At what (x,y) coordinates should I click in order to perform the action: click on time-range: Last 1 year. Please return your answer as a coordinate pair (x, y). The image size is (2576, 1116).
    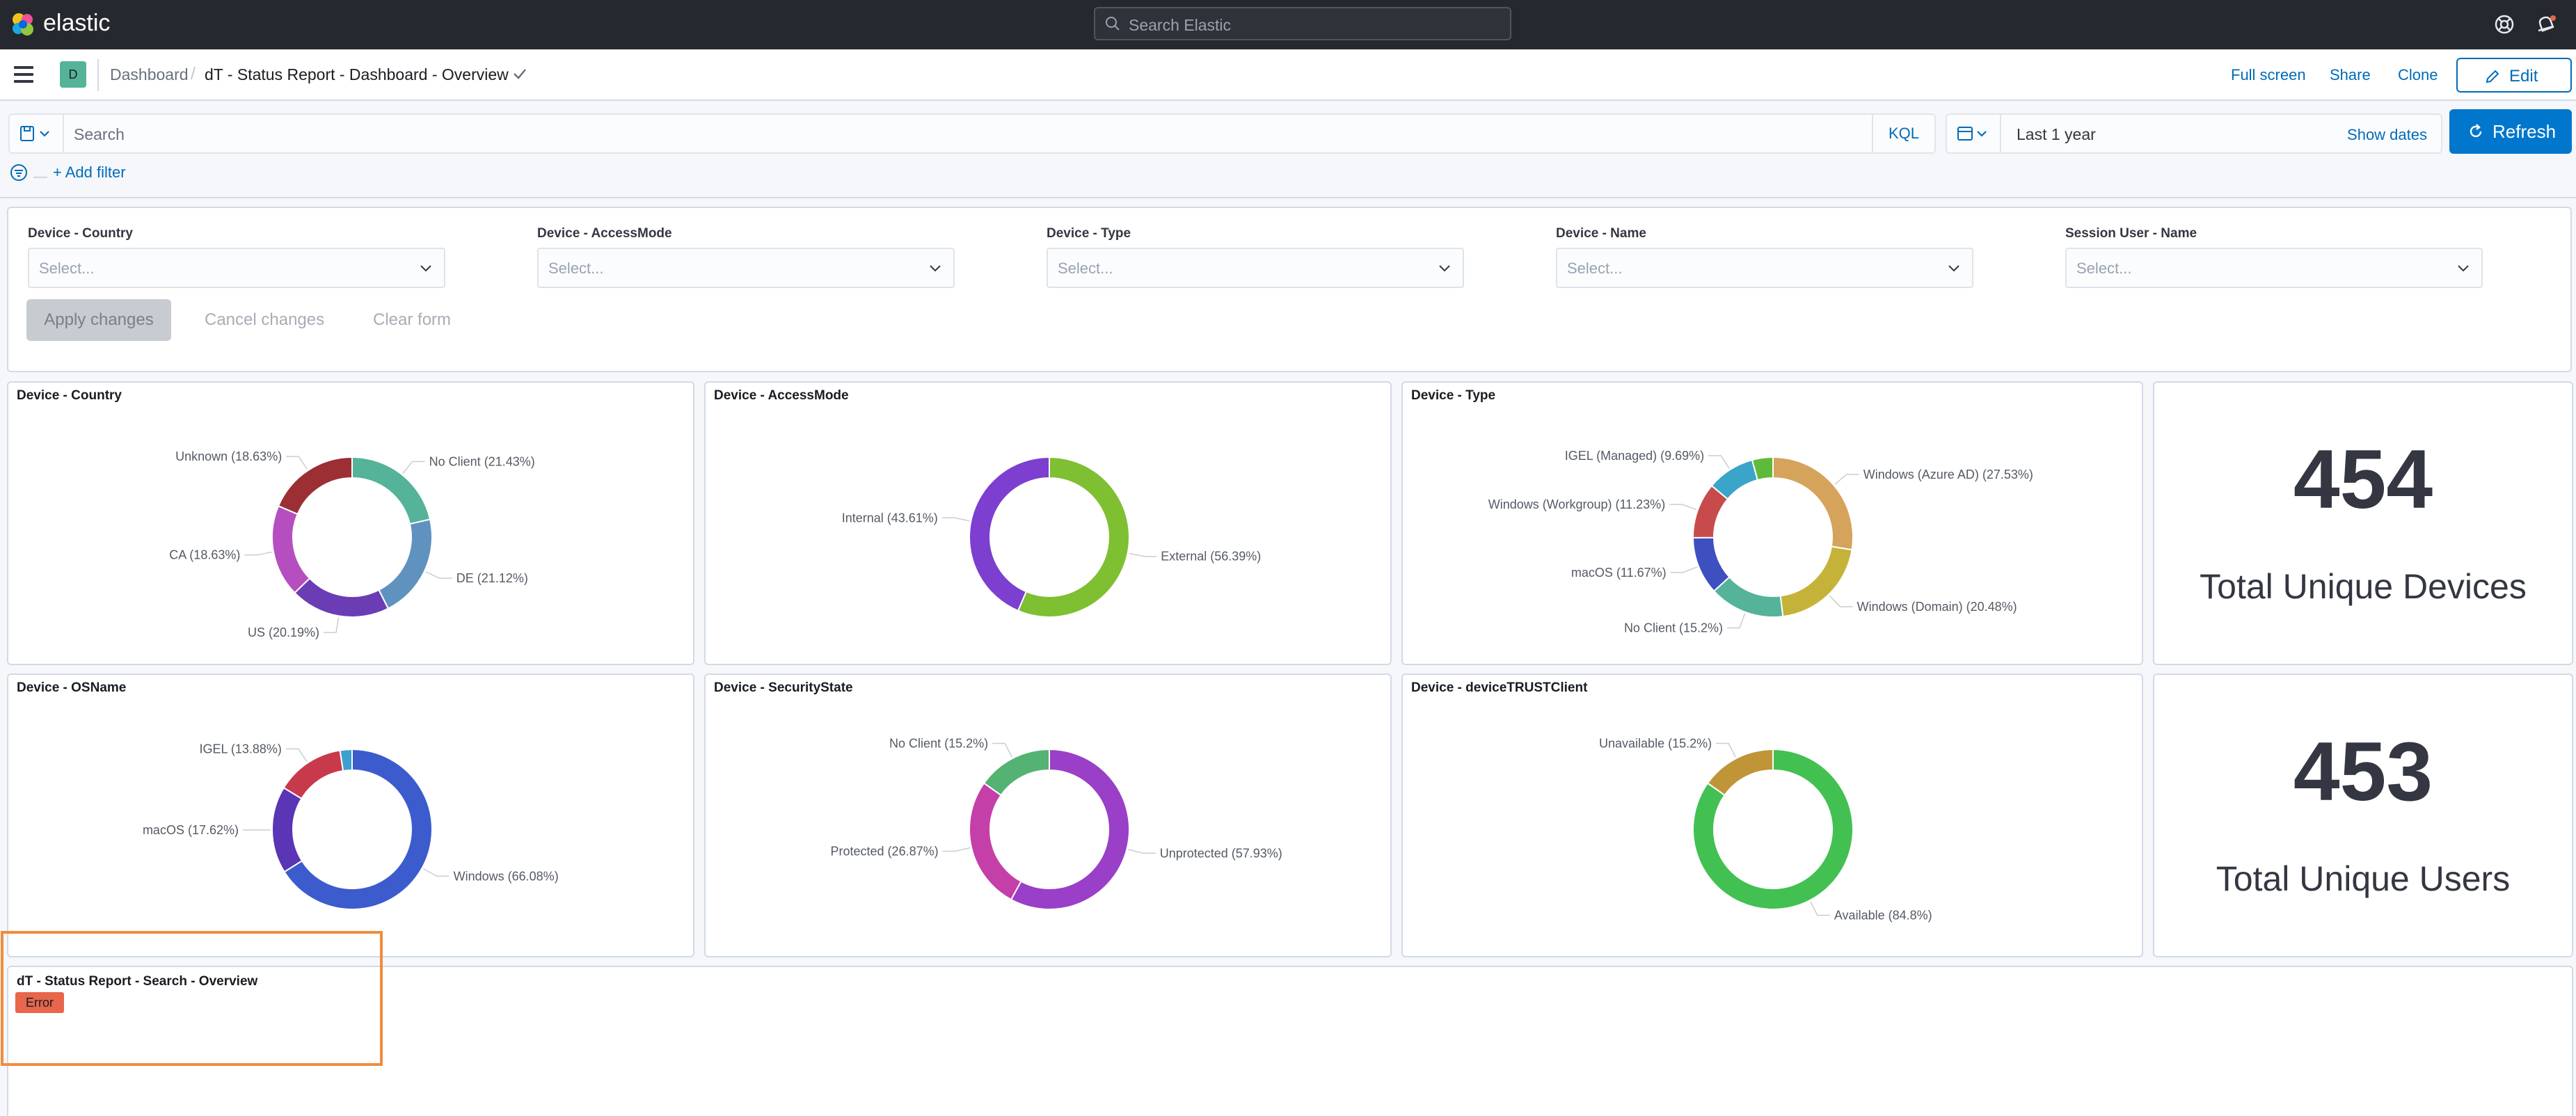
    Looking at the image, I should click on (2056, 134).